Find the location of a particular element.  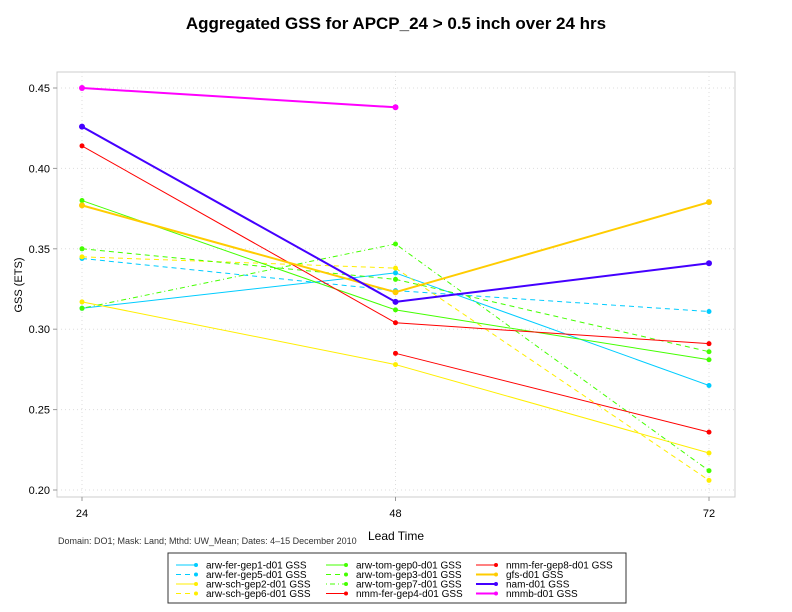

legend-item: arw-fer-gep1-d01 GSS is located at coordinates (241, 566).